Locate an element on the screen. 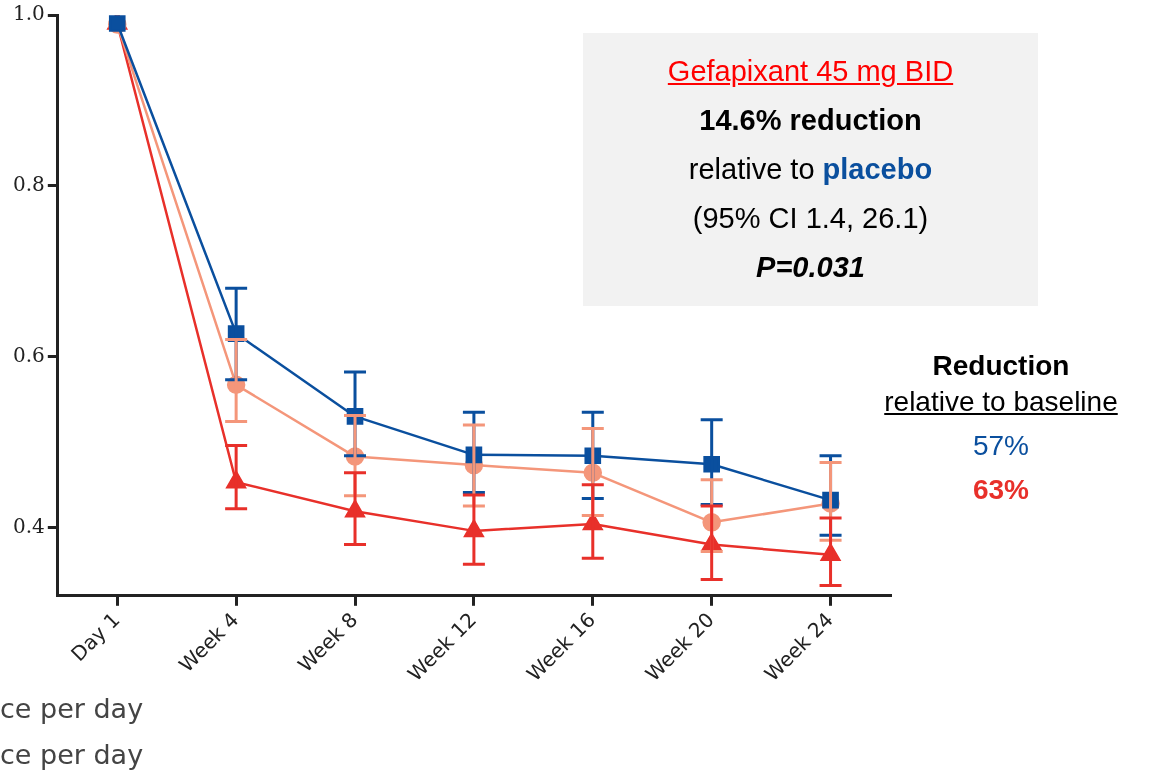 Image resolution: width=1152 pixels, height=774 pixels. x-tick-label: Day 1 is located at coordinates (95, 636).